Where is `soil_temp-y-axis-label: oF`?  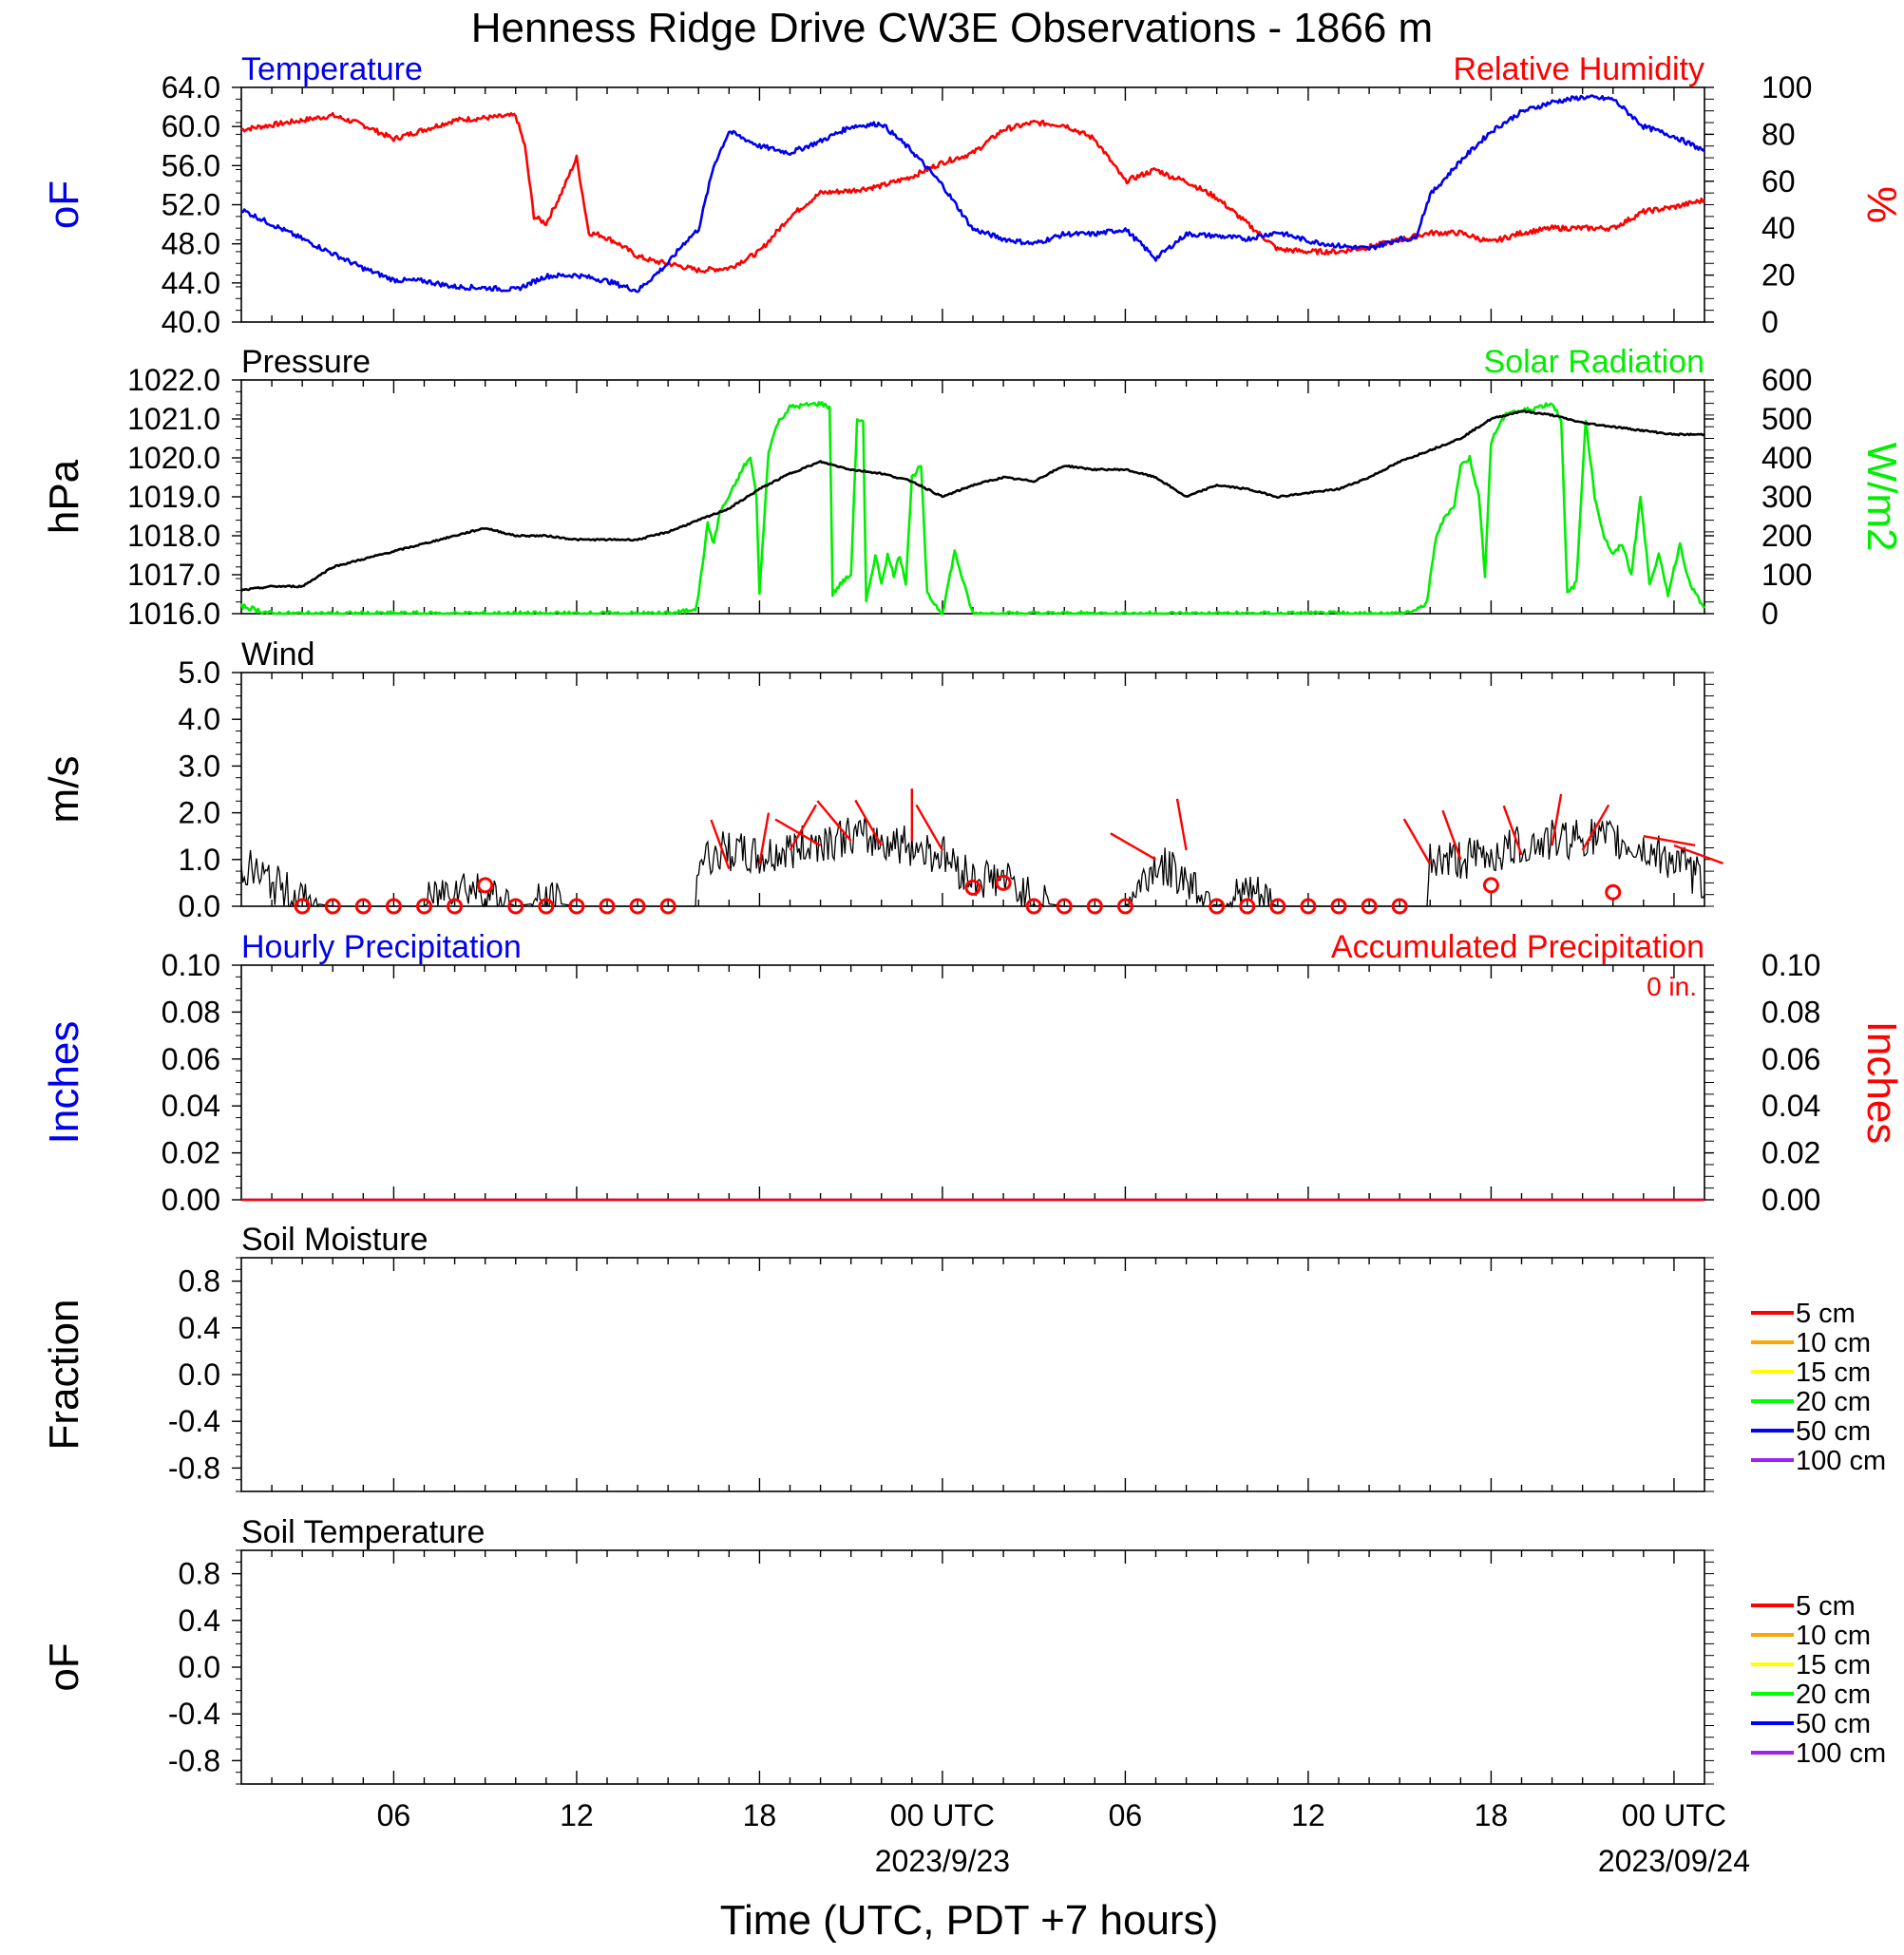 soil_temp-y-axis-label: oF is located at coordinates (64, 1666).